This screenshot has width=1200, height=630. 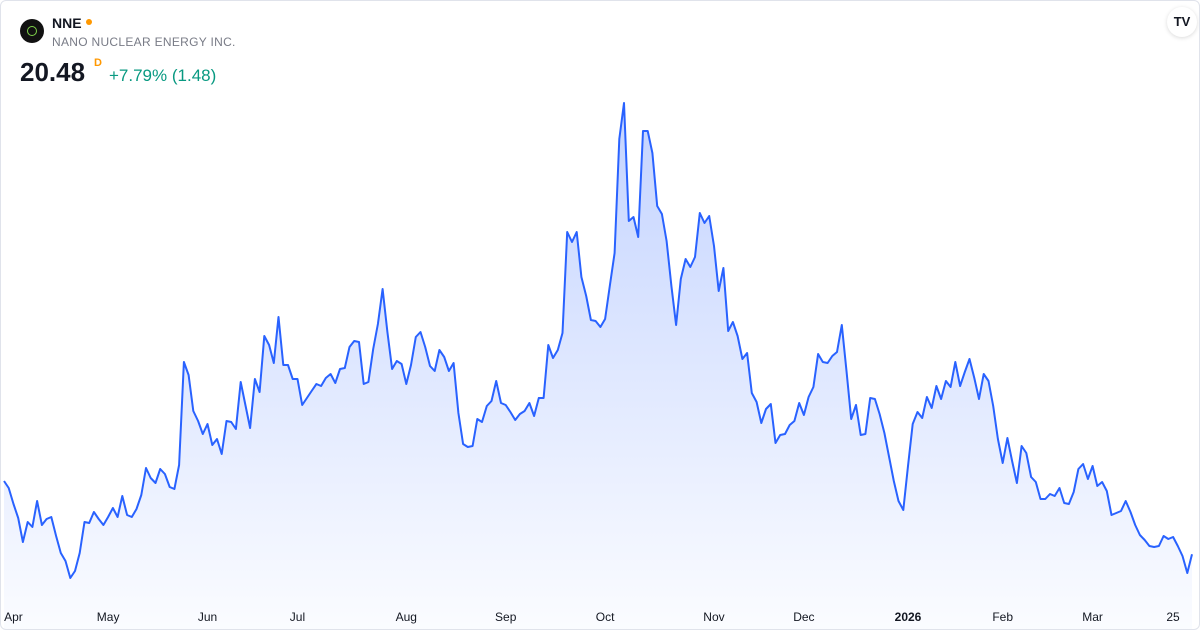 What do you see at coordinates (144, 42) in the screenshot?
I see `company-name: NANO NUCLEAR ENERGY INC.` at bounding box center [144, 42].